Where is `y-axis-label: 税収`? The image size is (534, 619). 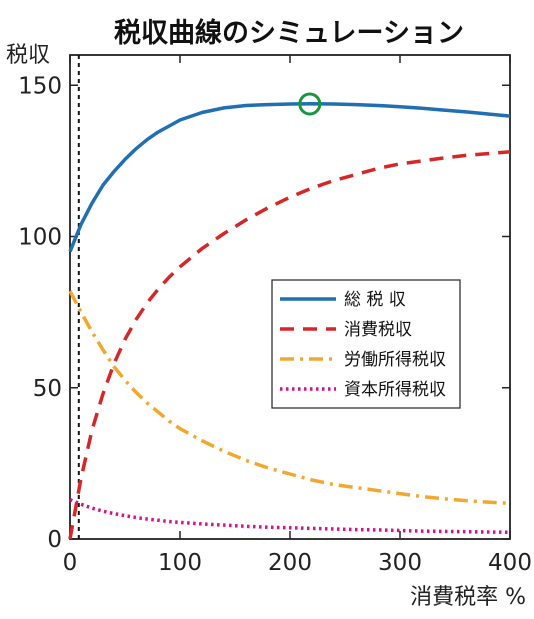
y-axis-label: 税収 is located at coordinates (28, 55).